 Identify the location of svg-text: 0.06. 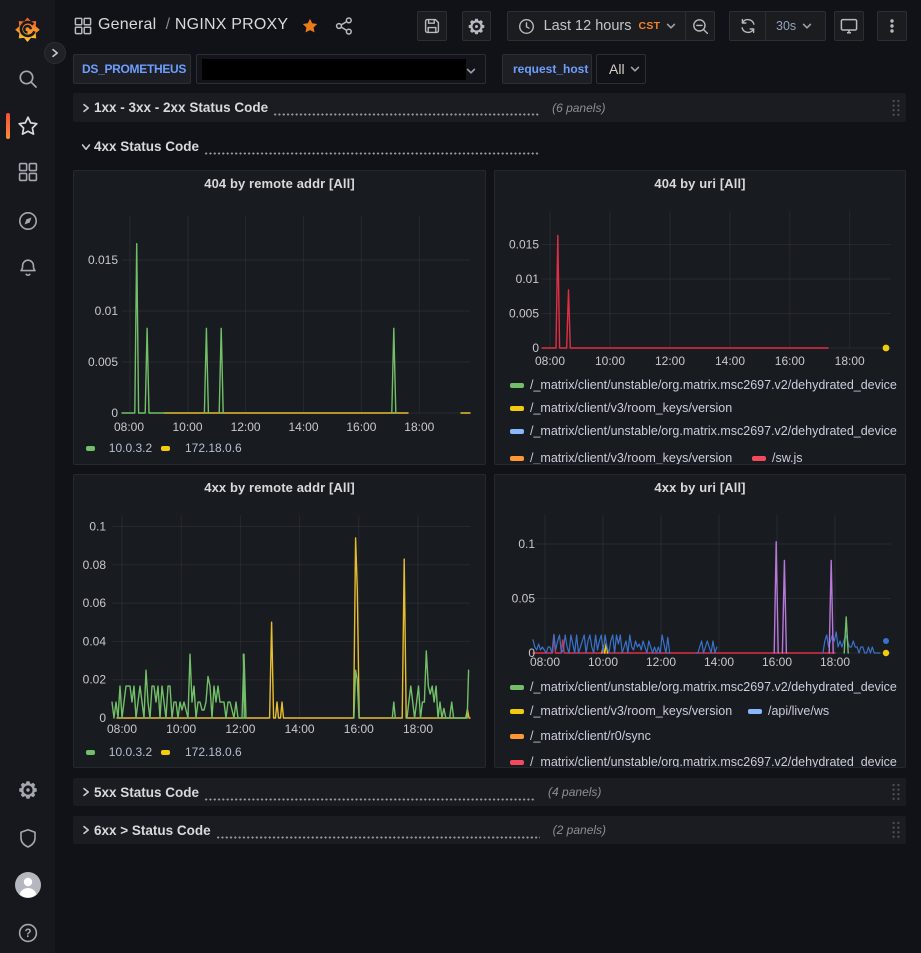
(95, 603).